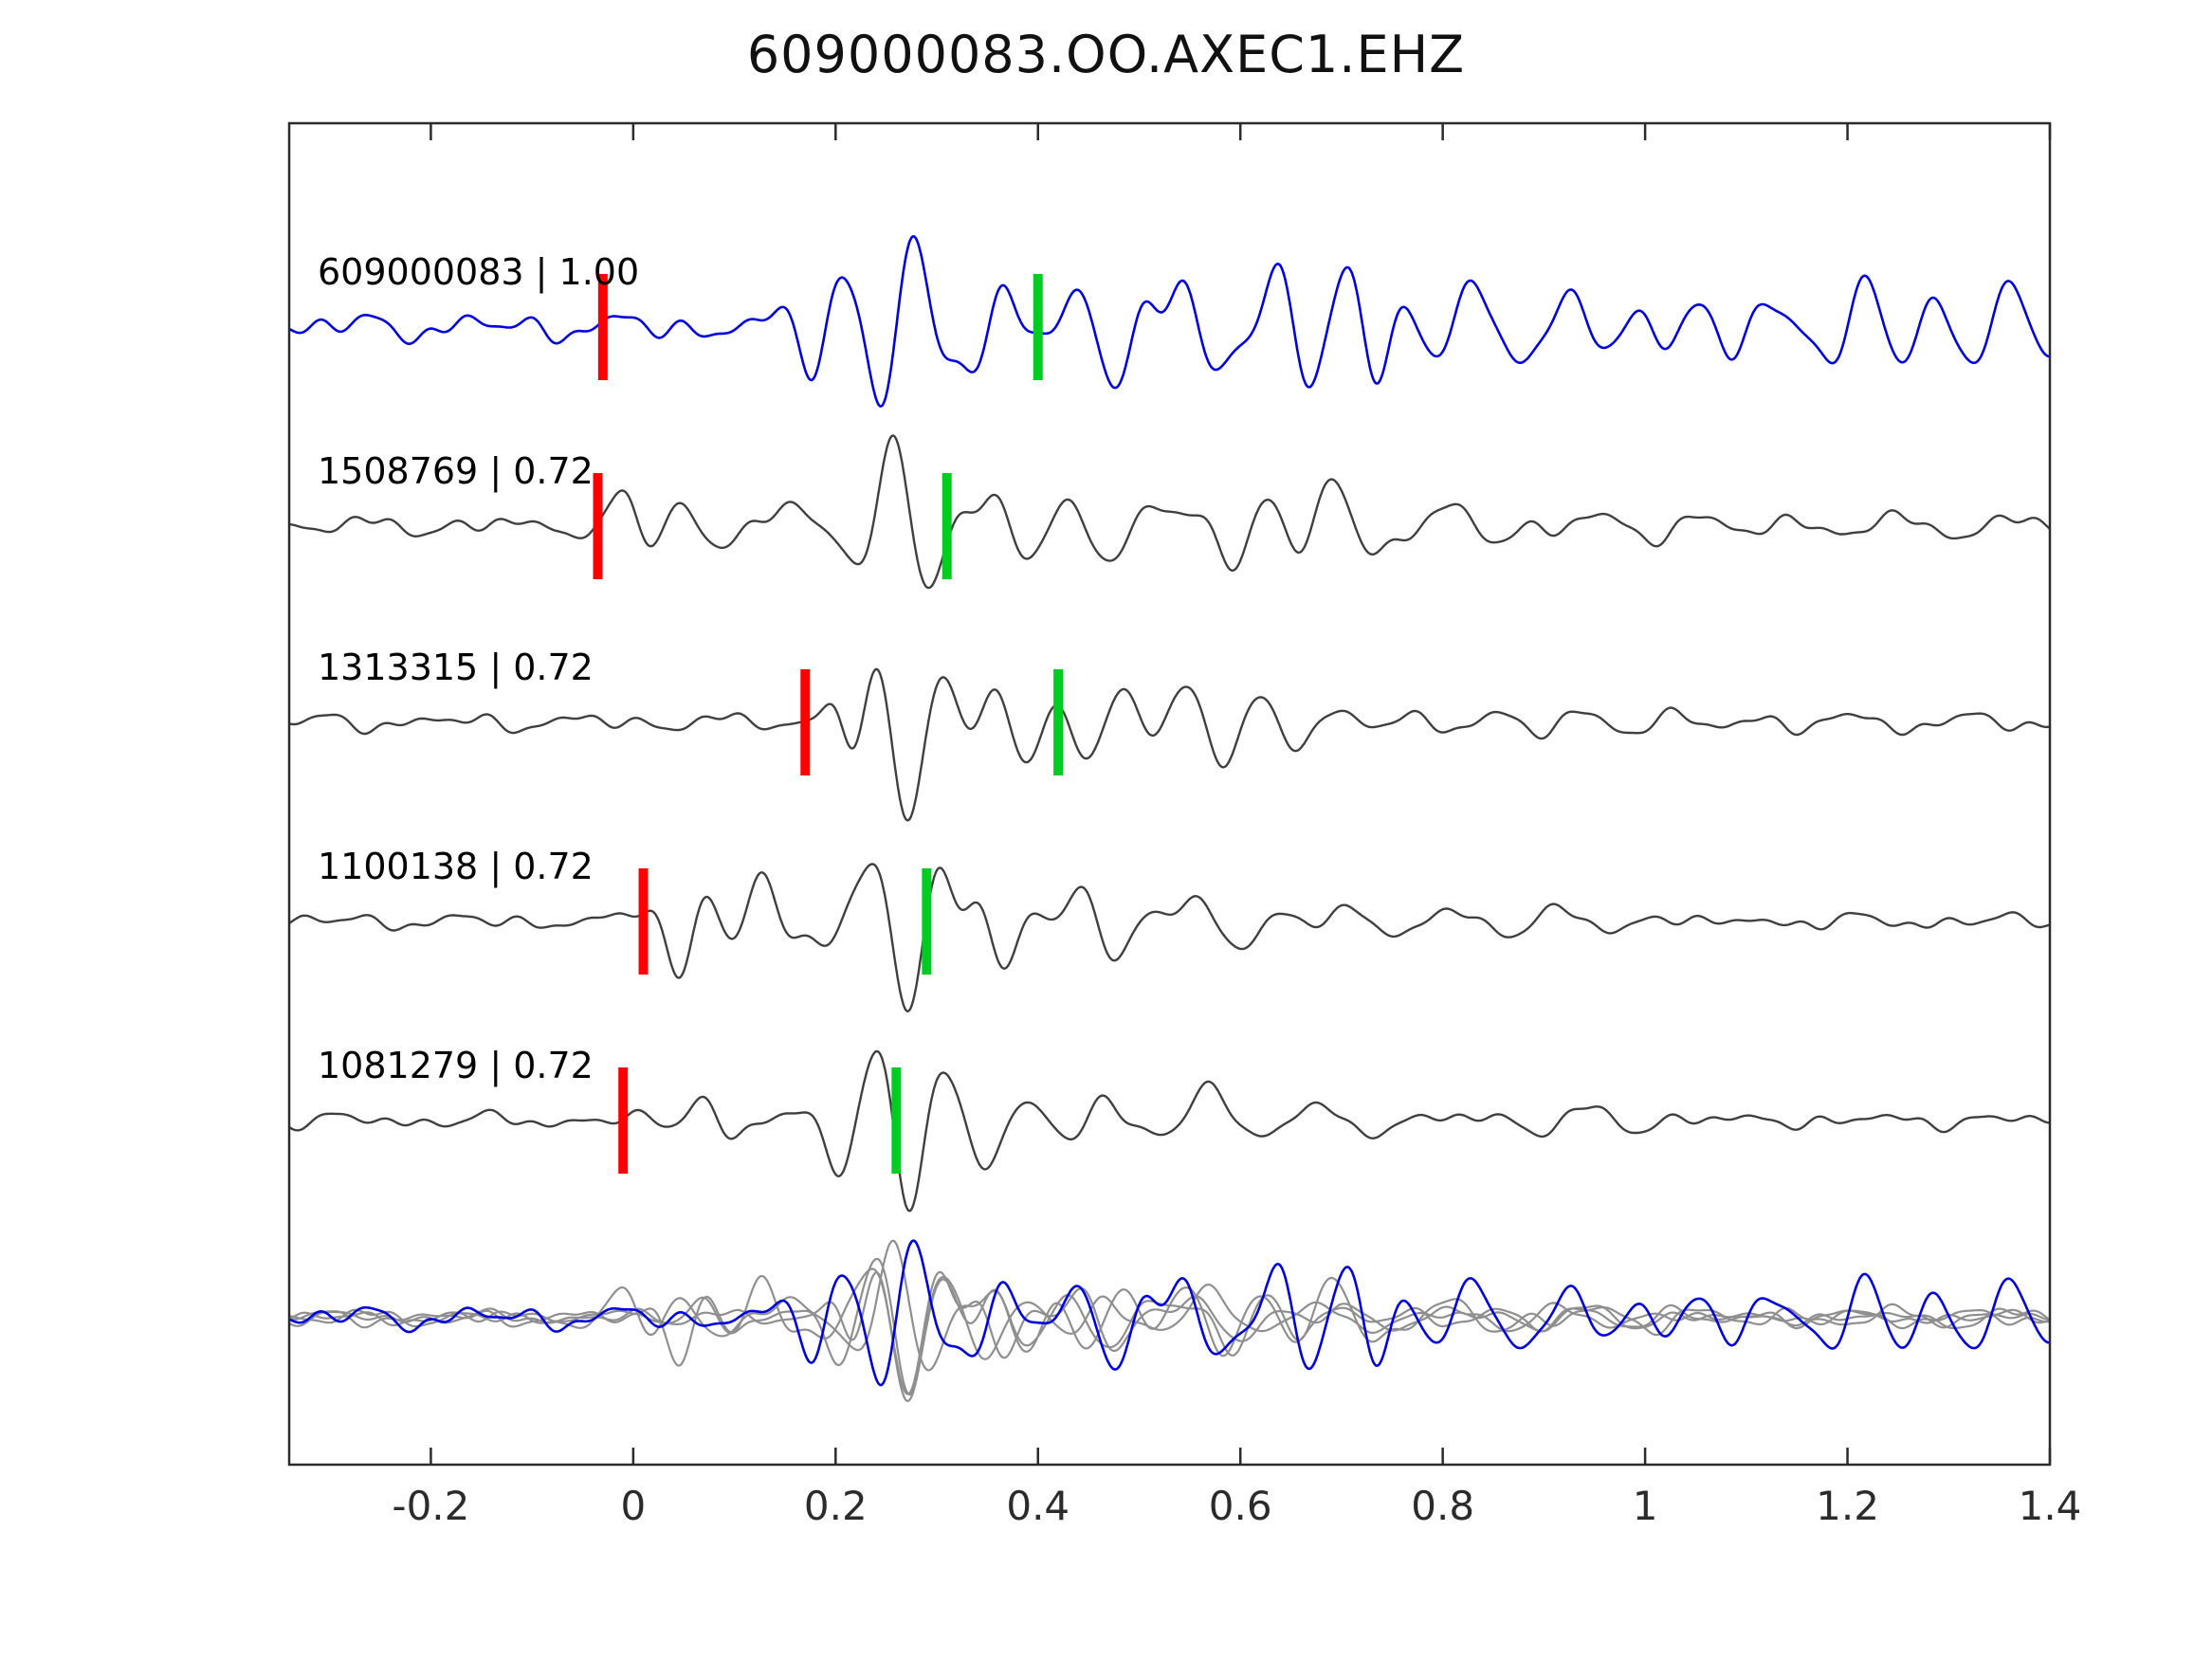  What do you see at coordinates (430, 1506) in the screenshot?
I see `x-tick-label: -0.2` at bounding box center [430, 1506].